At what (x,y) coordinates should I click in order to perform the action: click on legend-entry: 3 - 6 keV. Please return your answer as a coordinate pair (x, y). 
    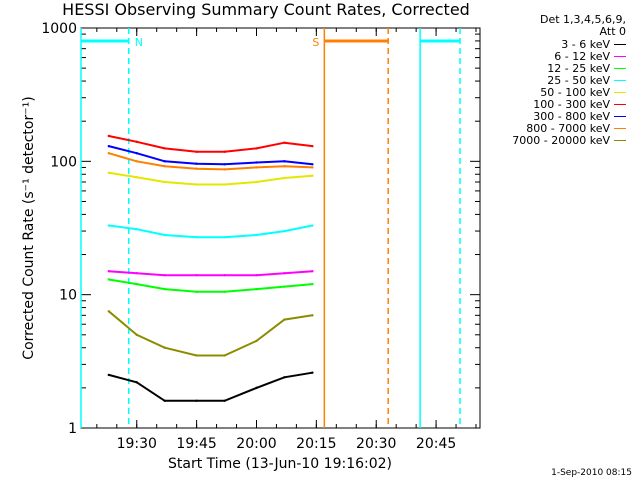
    Looking at the image, I should click on (561, 44).